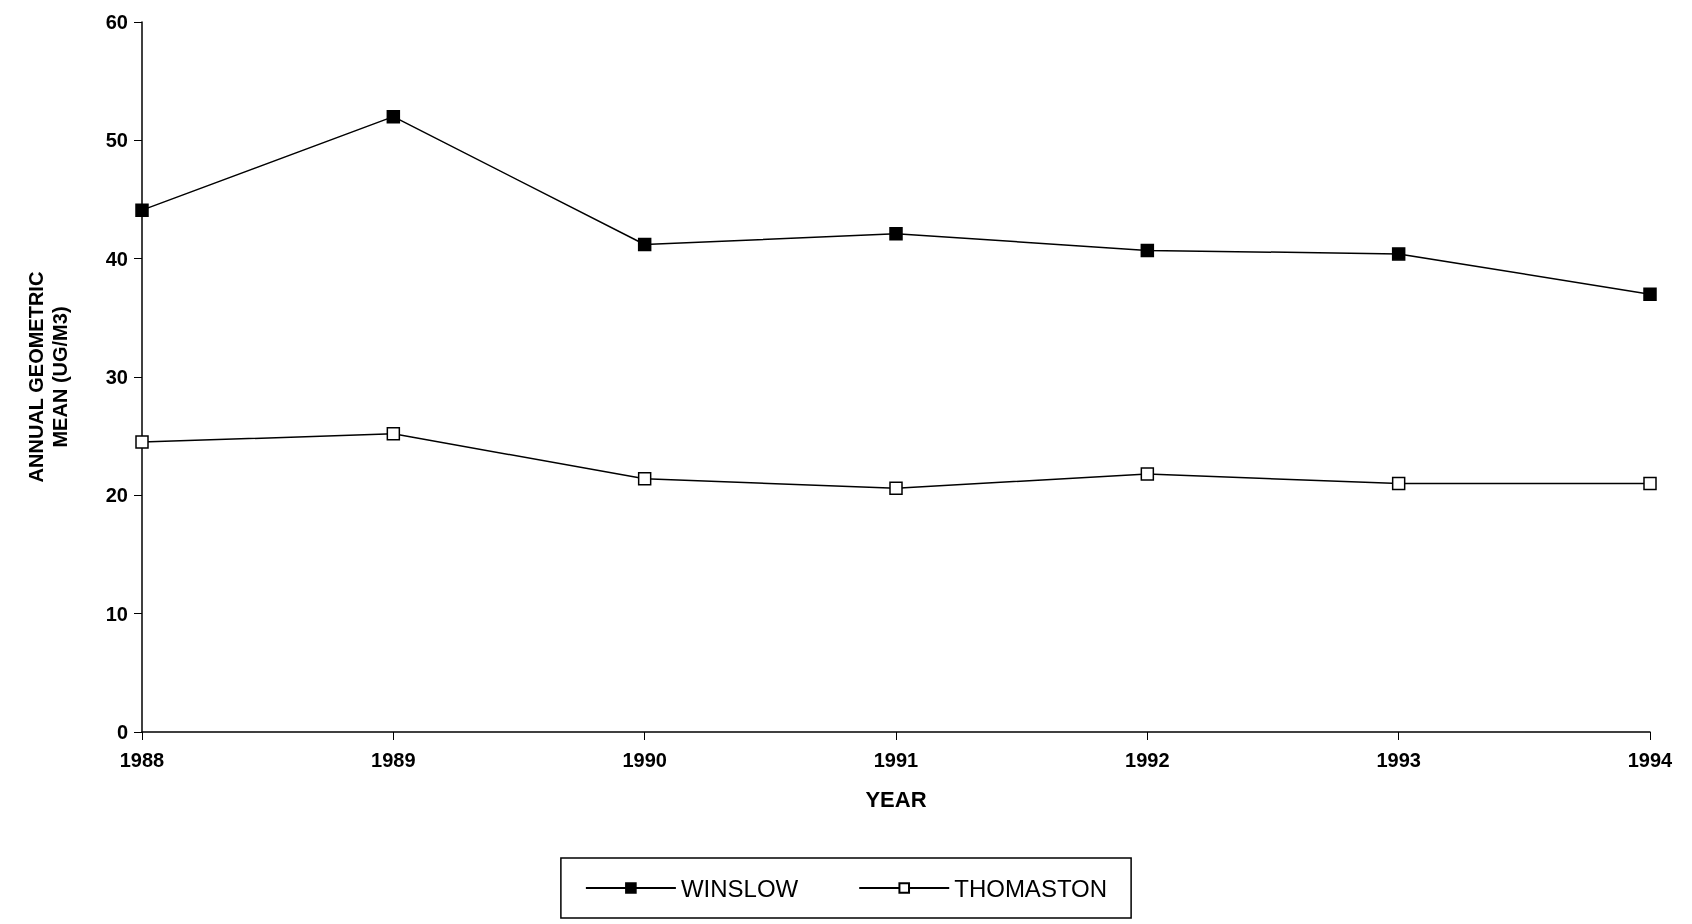 This screenshot has width=1692, height=924. I want to click on legend-label: THOMASTON, so click(1031, 888).